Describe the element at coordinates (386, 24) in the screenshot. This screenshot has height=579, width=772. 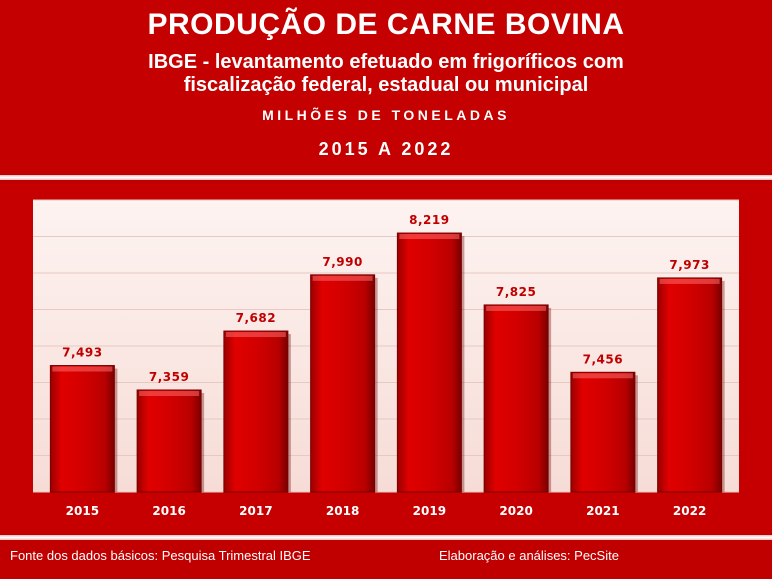
I see `chart-title: PRODUÇÃO DE CARNE BOVINA` at that location.